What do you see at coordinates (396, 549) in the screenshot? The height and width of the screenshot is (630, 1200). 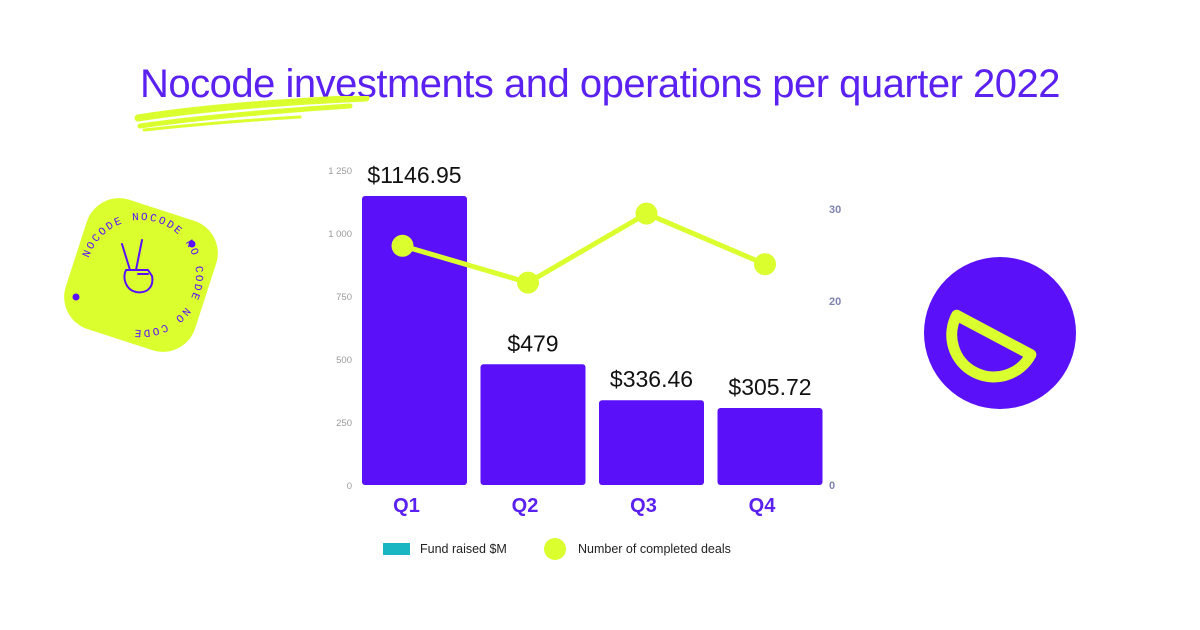 I see `legend-swatch-funds` at bounding box center [396, 549].